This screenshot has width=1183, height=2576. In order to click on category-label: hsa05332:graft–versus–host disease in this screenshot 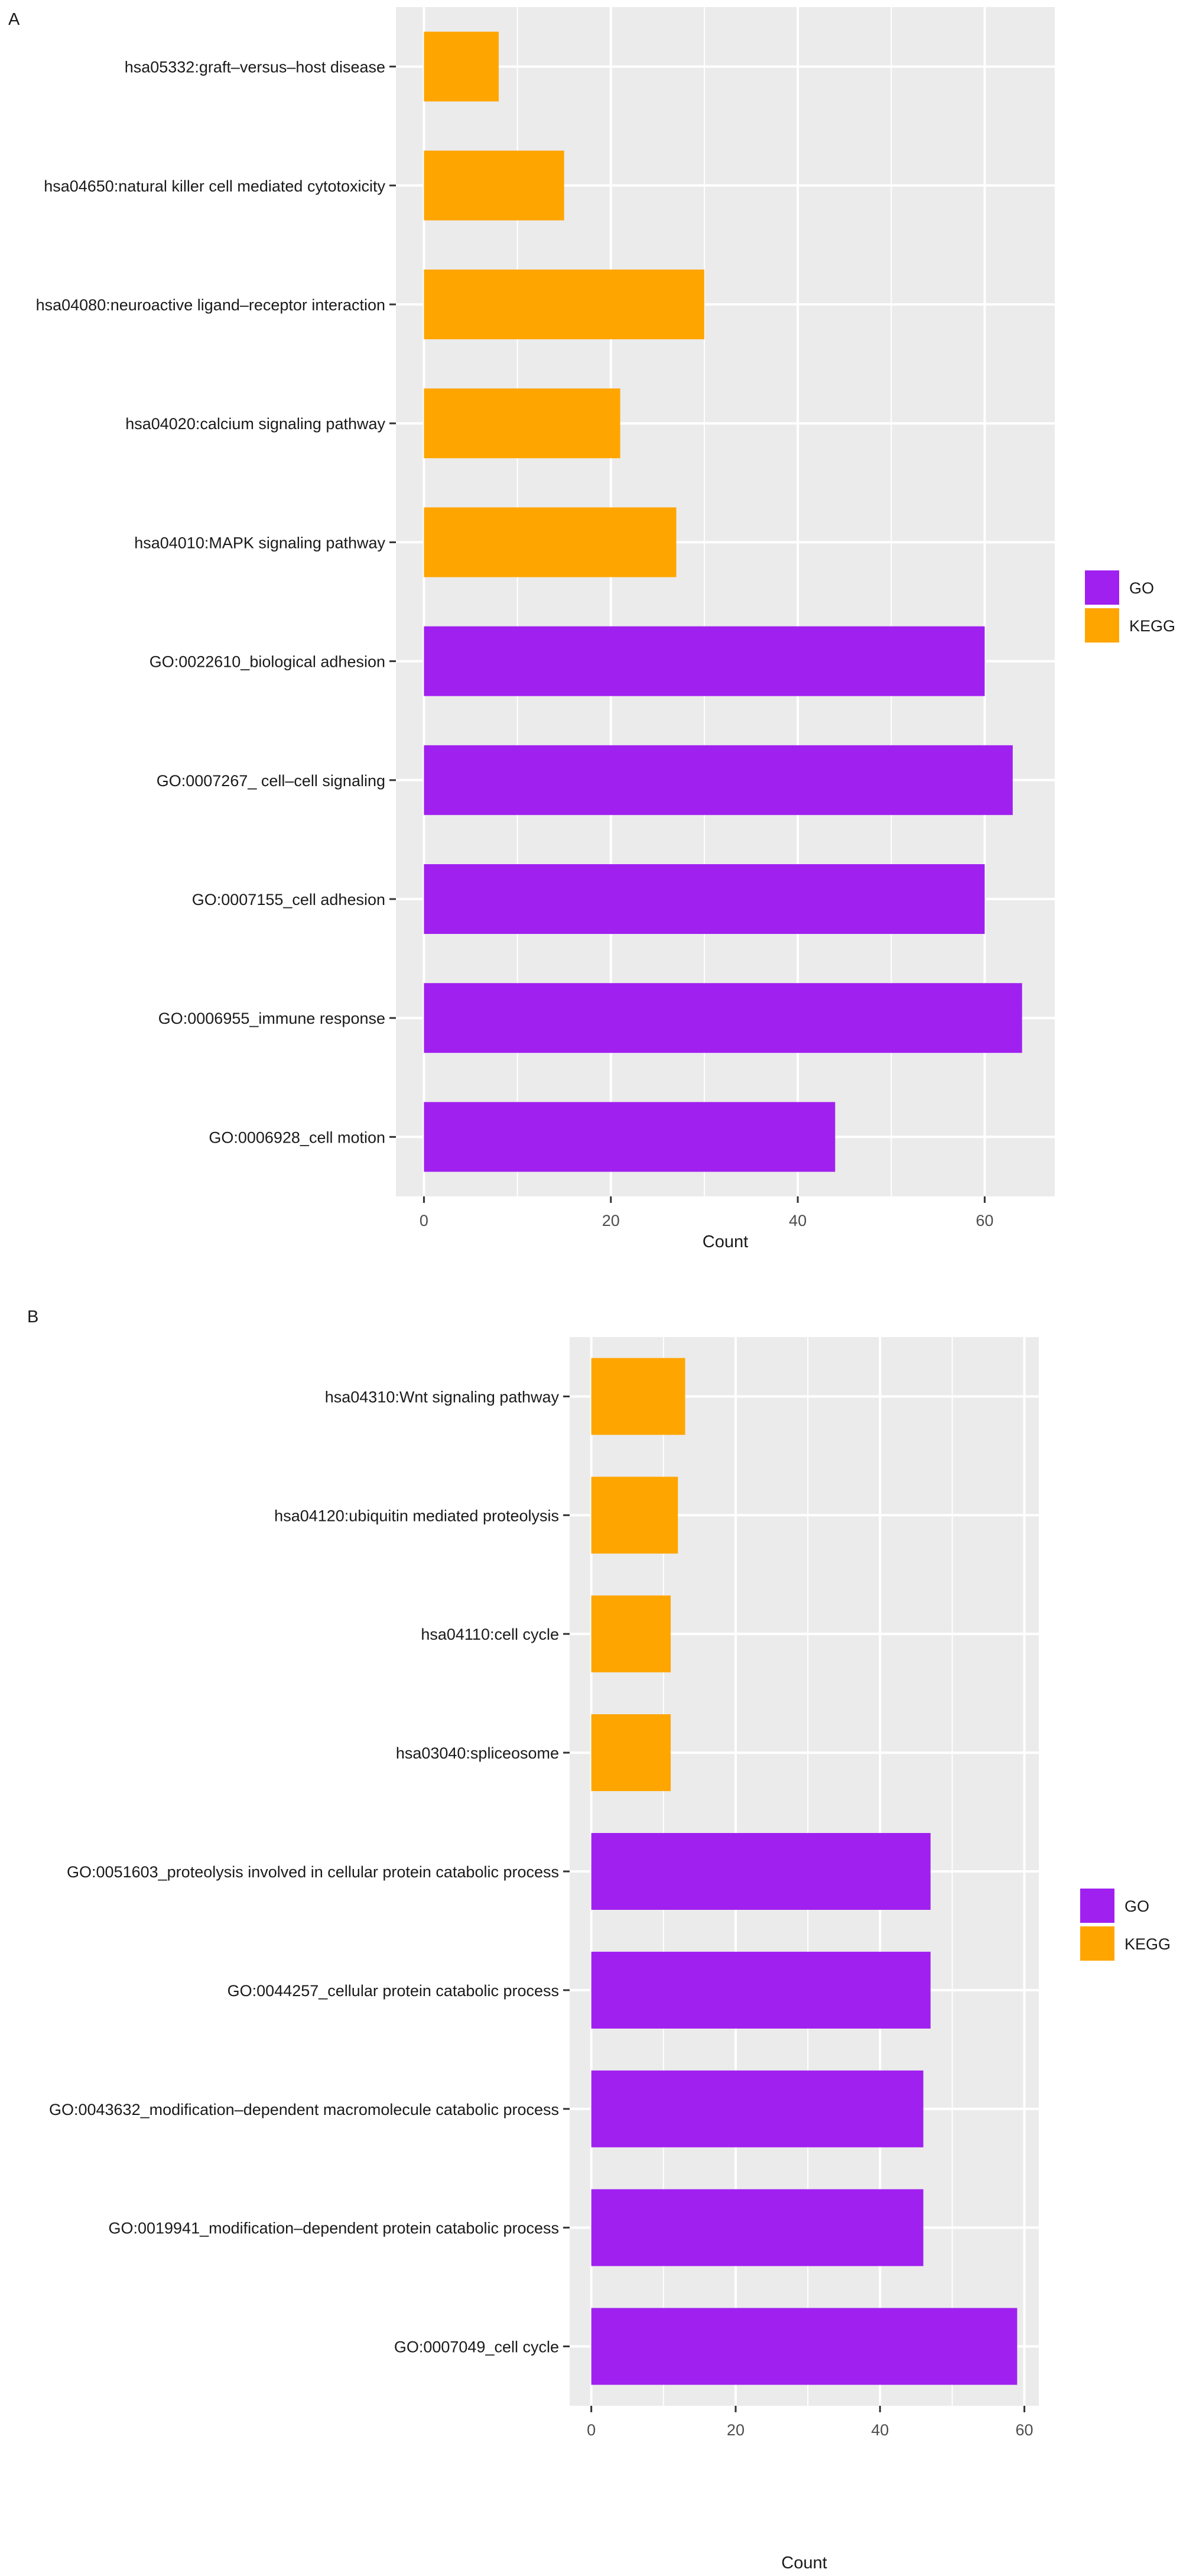, I will do `click(255, 67)`.